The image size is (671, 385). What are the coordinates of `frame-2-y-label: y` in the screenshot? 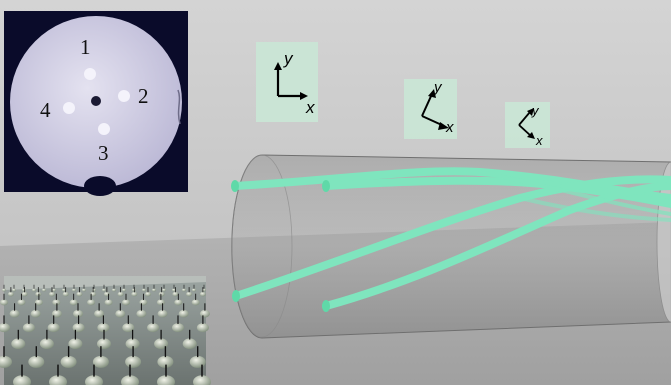 It's located at (438, 87).